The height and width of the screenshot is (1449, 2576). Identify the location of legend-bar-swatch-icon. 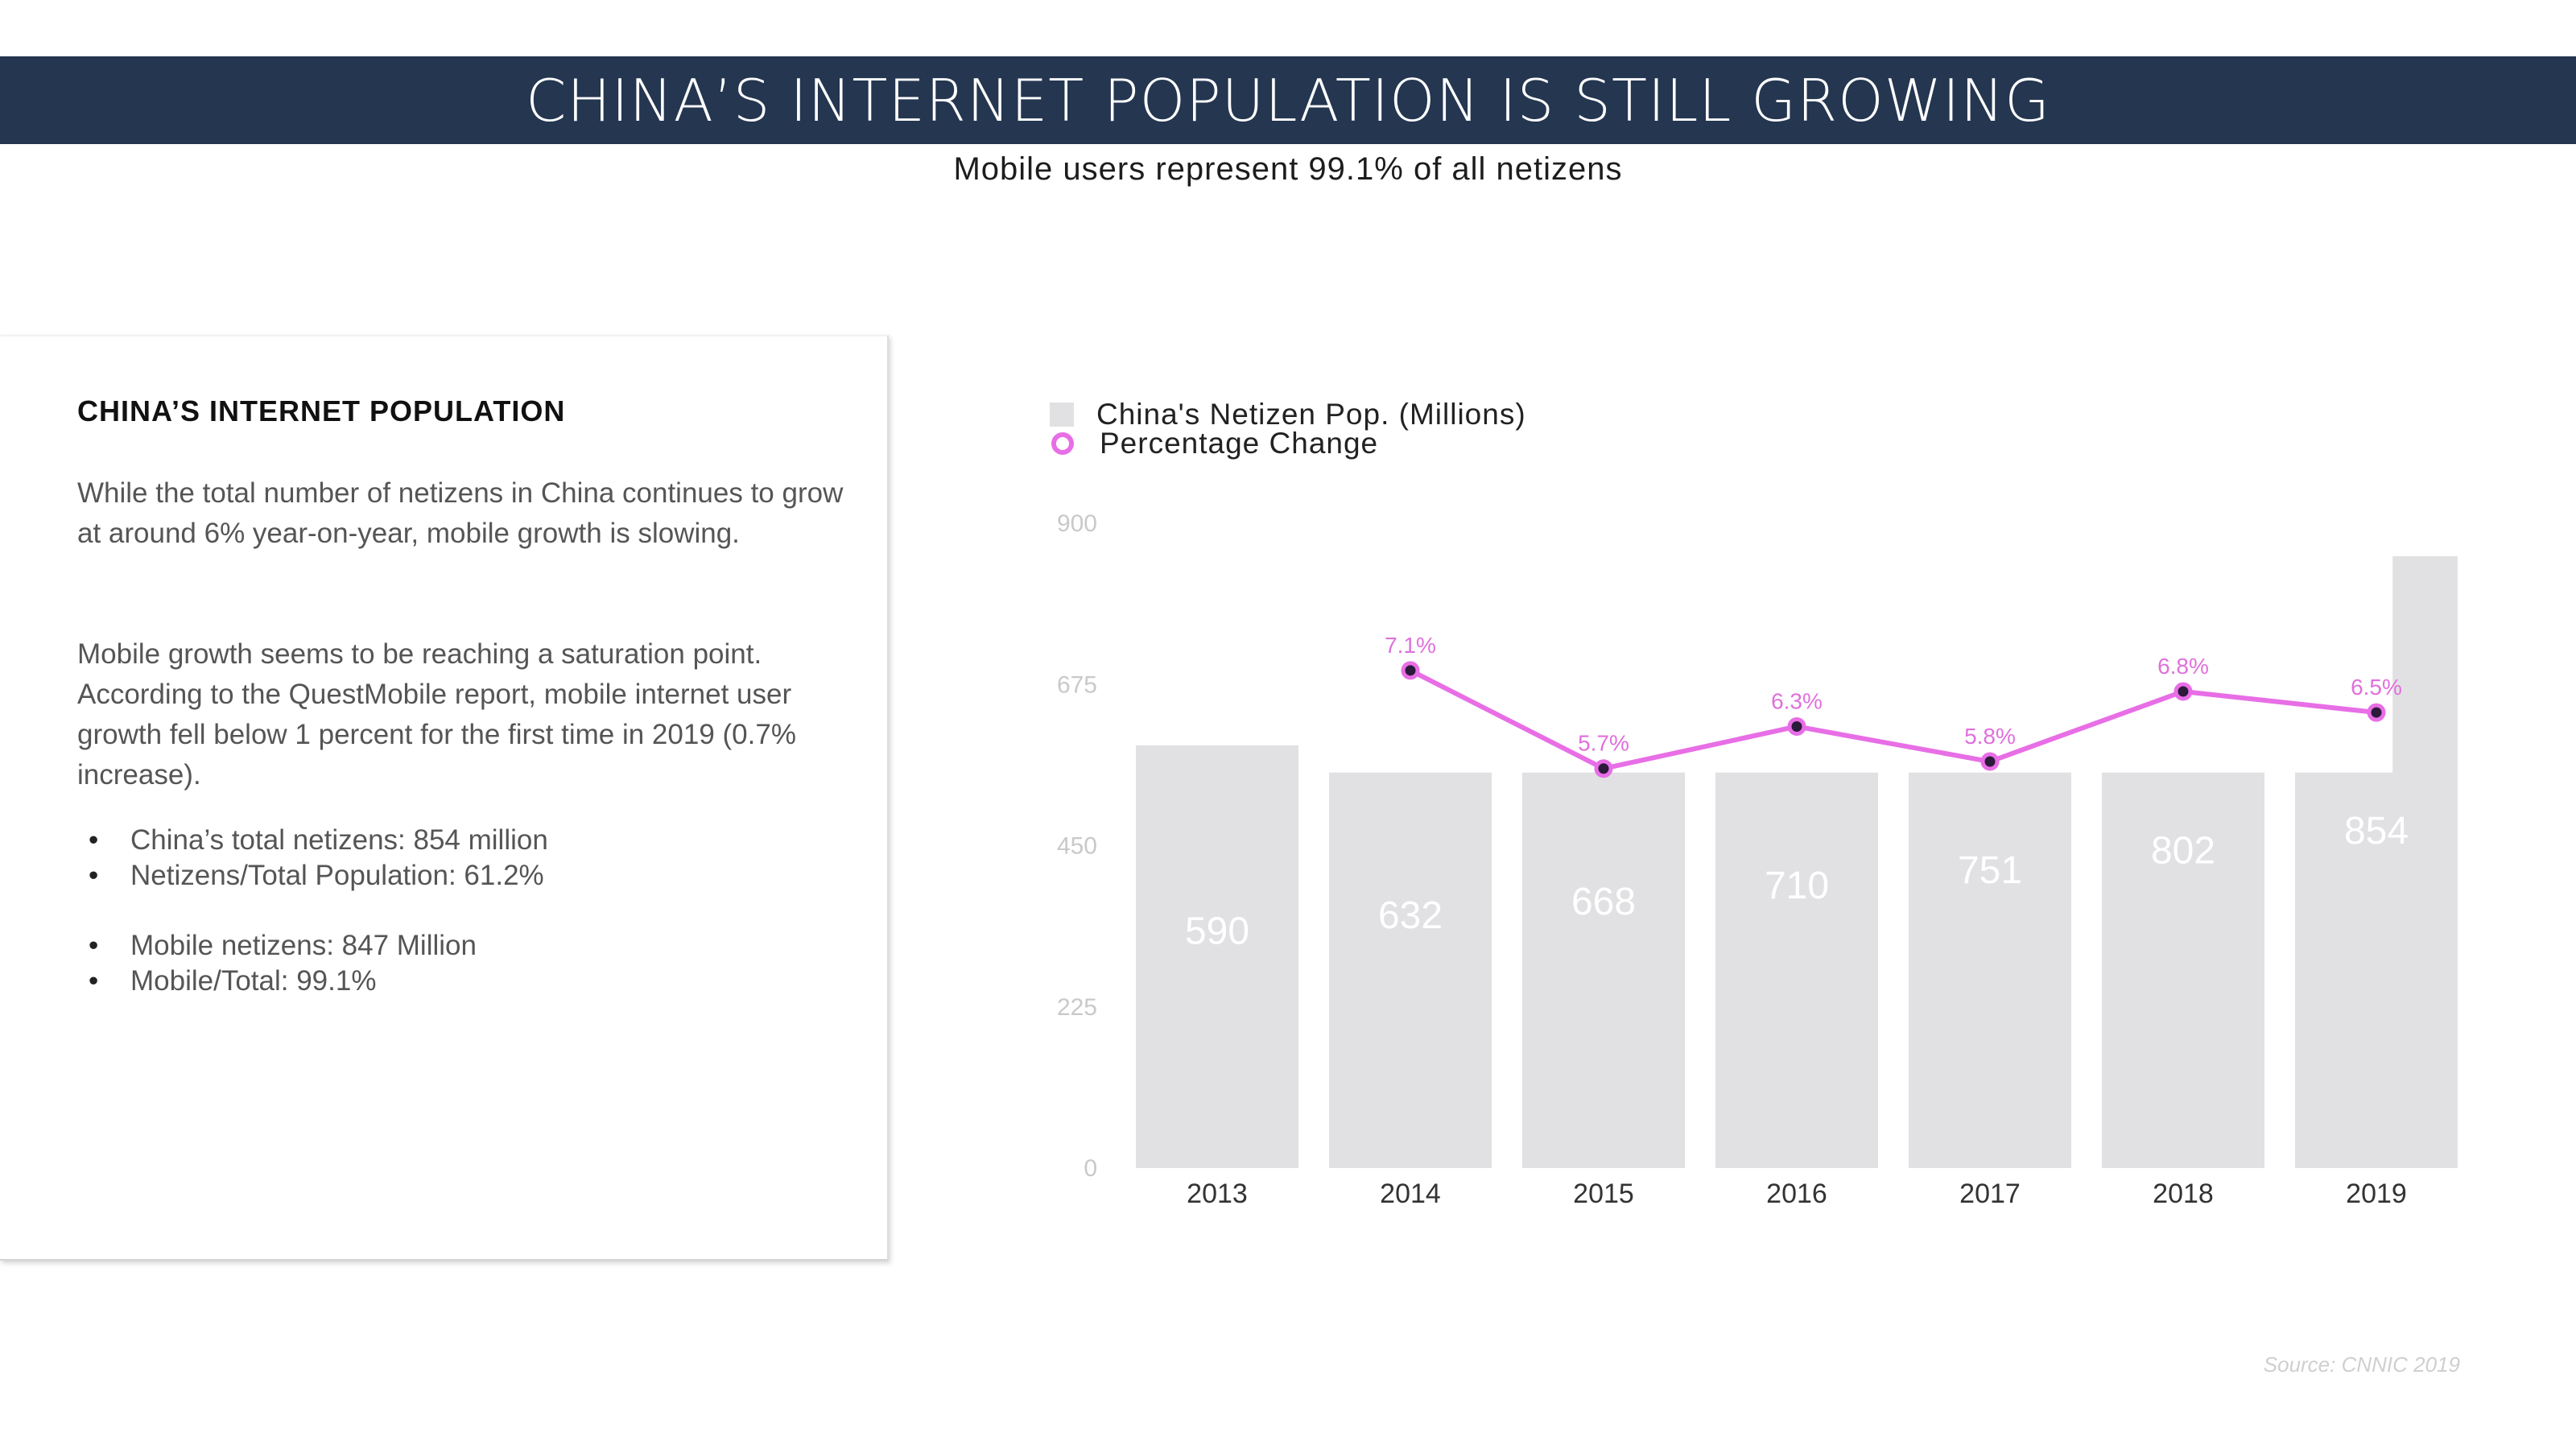
(1062, 414).